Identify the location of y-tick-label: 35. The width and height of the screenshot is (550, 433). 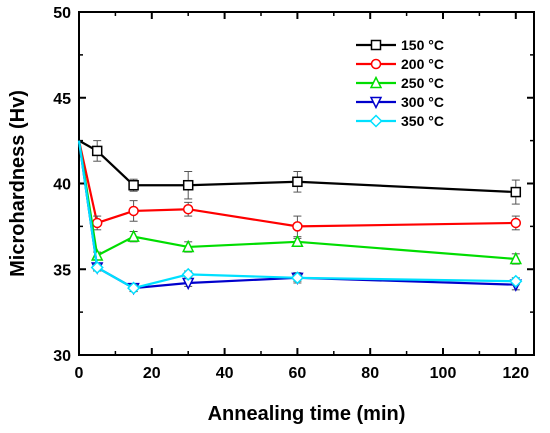
(62, 270).